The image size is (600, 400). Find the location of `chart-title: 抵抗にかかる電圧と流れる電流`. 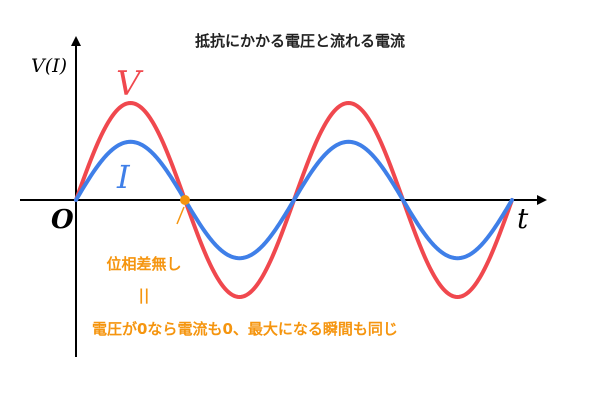

chart-title: 抵抗にかかる電圧と流れる電流 is located at coordinates (300, 41).